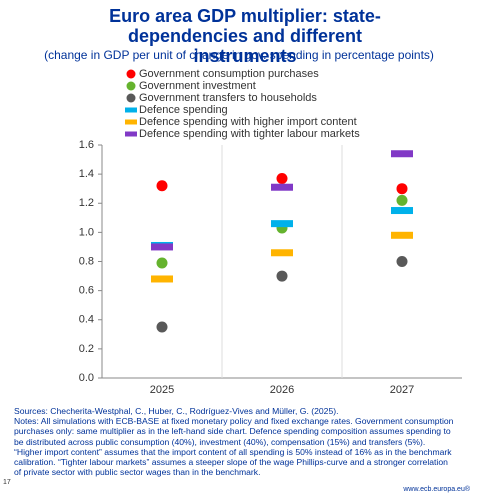 The image size is (478, 497). What do you see at coordinates (86, 232) in the screenshot?
I see `y-tick-label: 1.0` at bounding box center [86, 232].